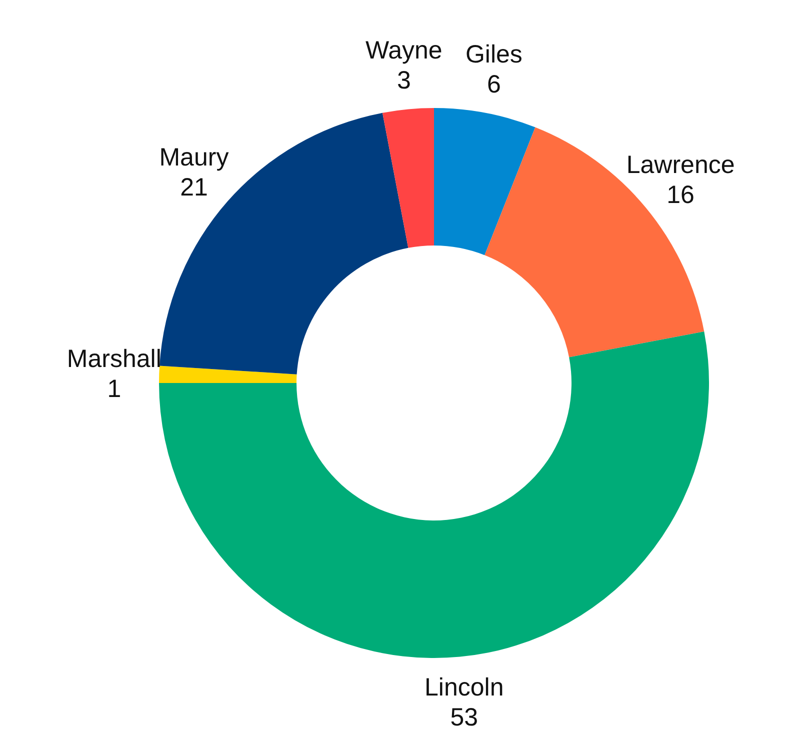  What do you see at coordinates (114, 358) in the screenshot?
I see `slice-label: Marshall` at bounding box center [114, 358].